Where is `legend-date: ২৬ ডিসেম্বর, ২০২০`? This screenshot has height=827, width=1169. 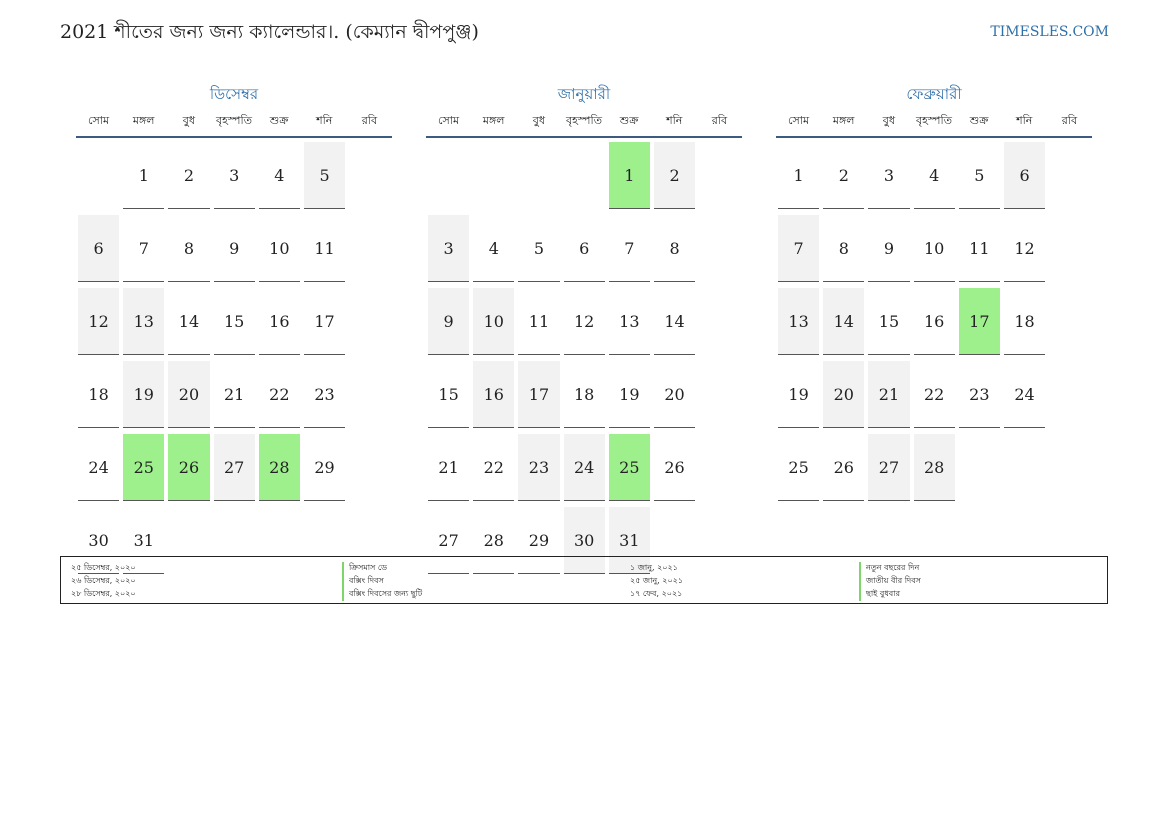
legend-date: ২৬ ডিসেম্বর, ২০২০ is located at coordinates (103, 580).